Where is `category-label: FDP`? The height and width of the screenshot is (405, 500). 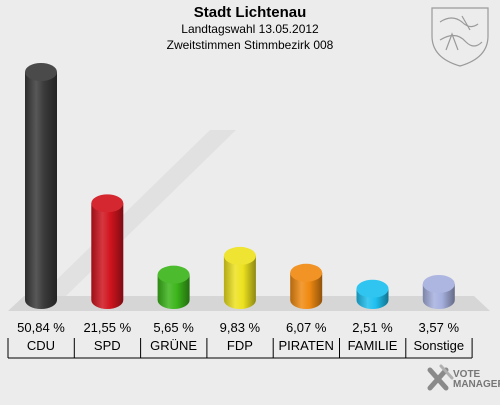 category-label: FDP is located at coordinates (239, 345).